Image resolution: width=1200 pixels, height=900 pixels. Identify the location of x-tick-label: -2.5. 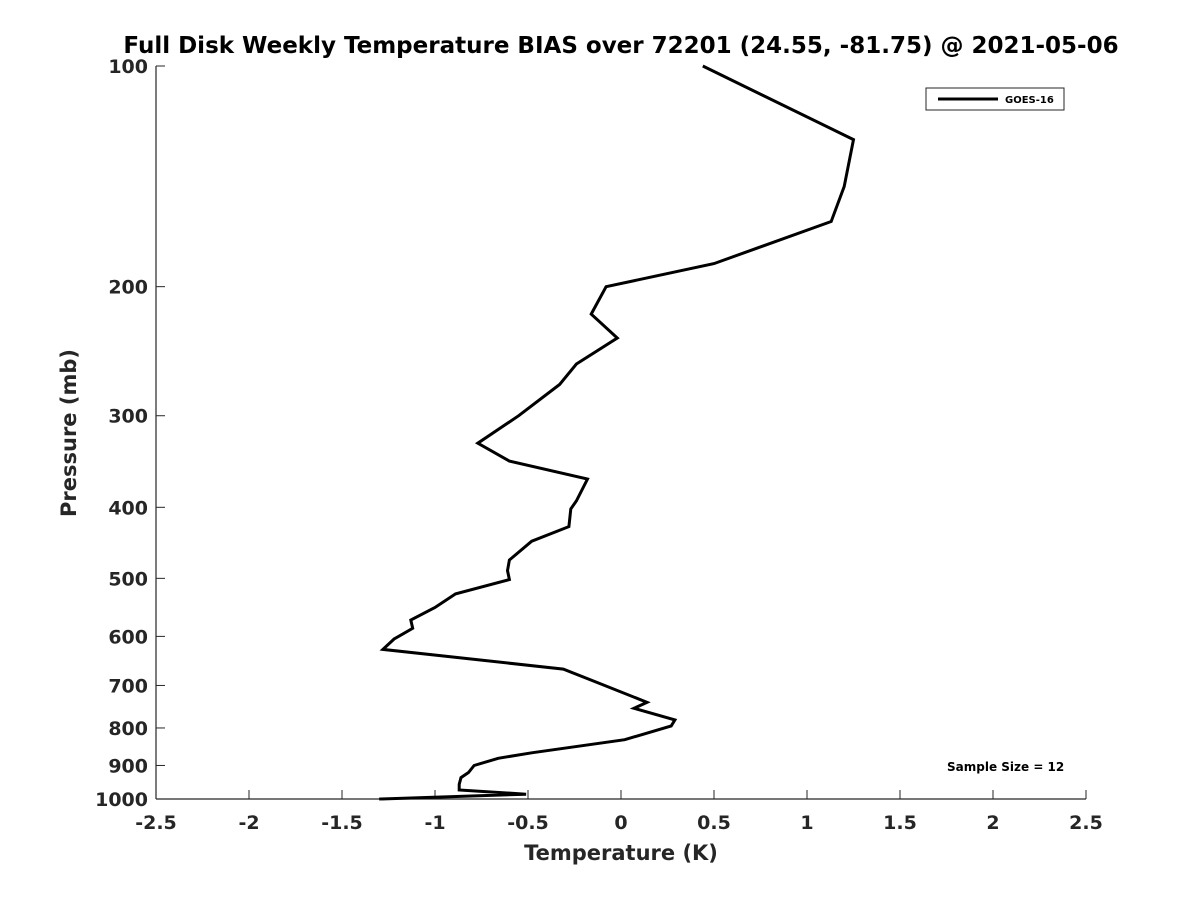
(156, 823).